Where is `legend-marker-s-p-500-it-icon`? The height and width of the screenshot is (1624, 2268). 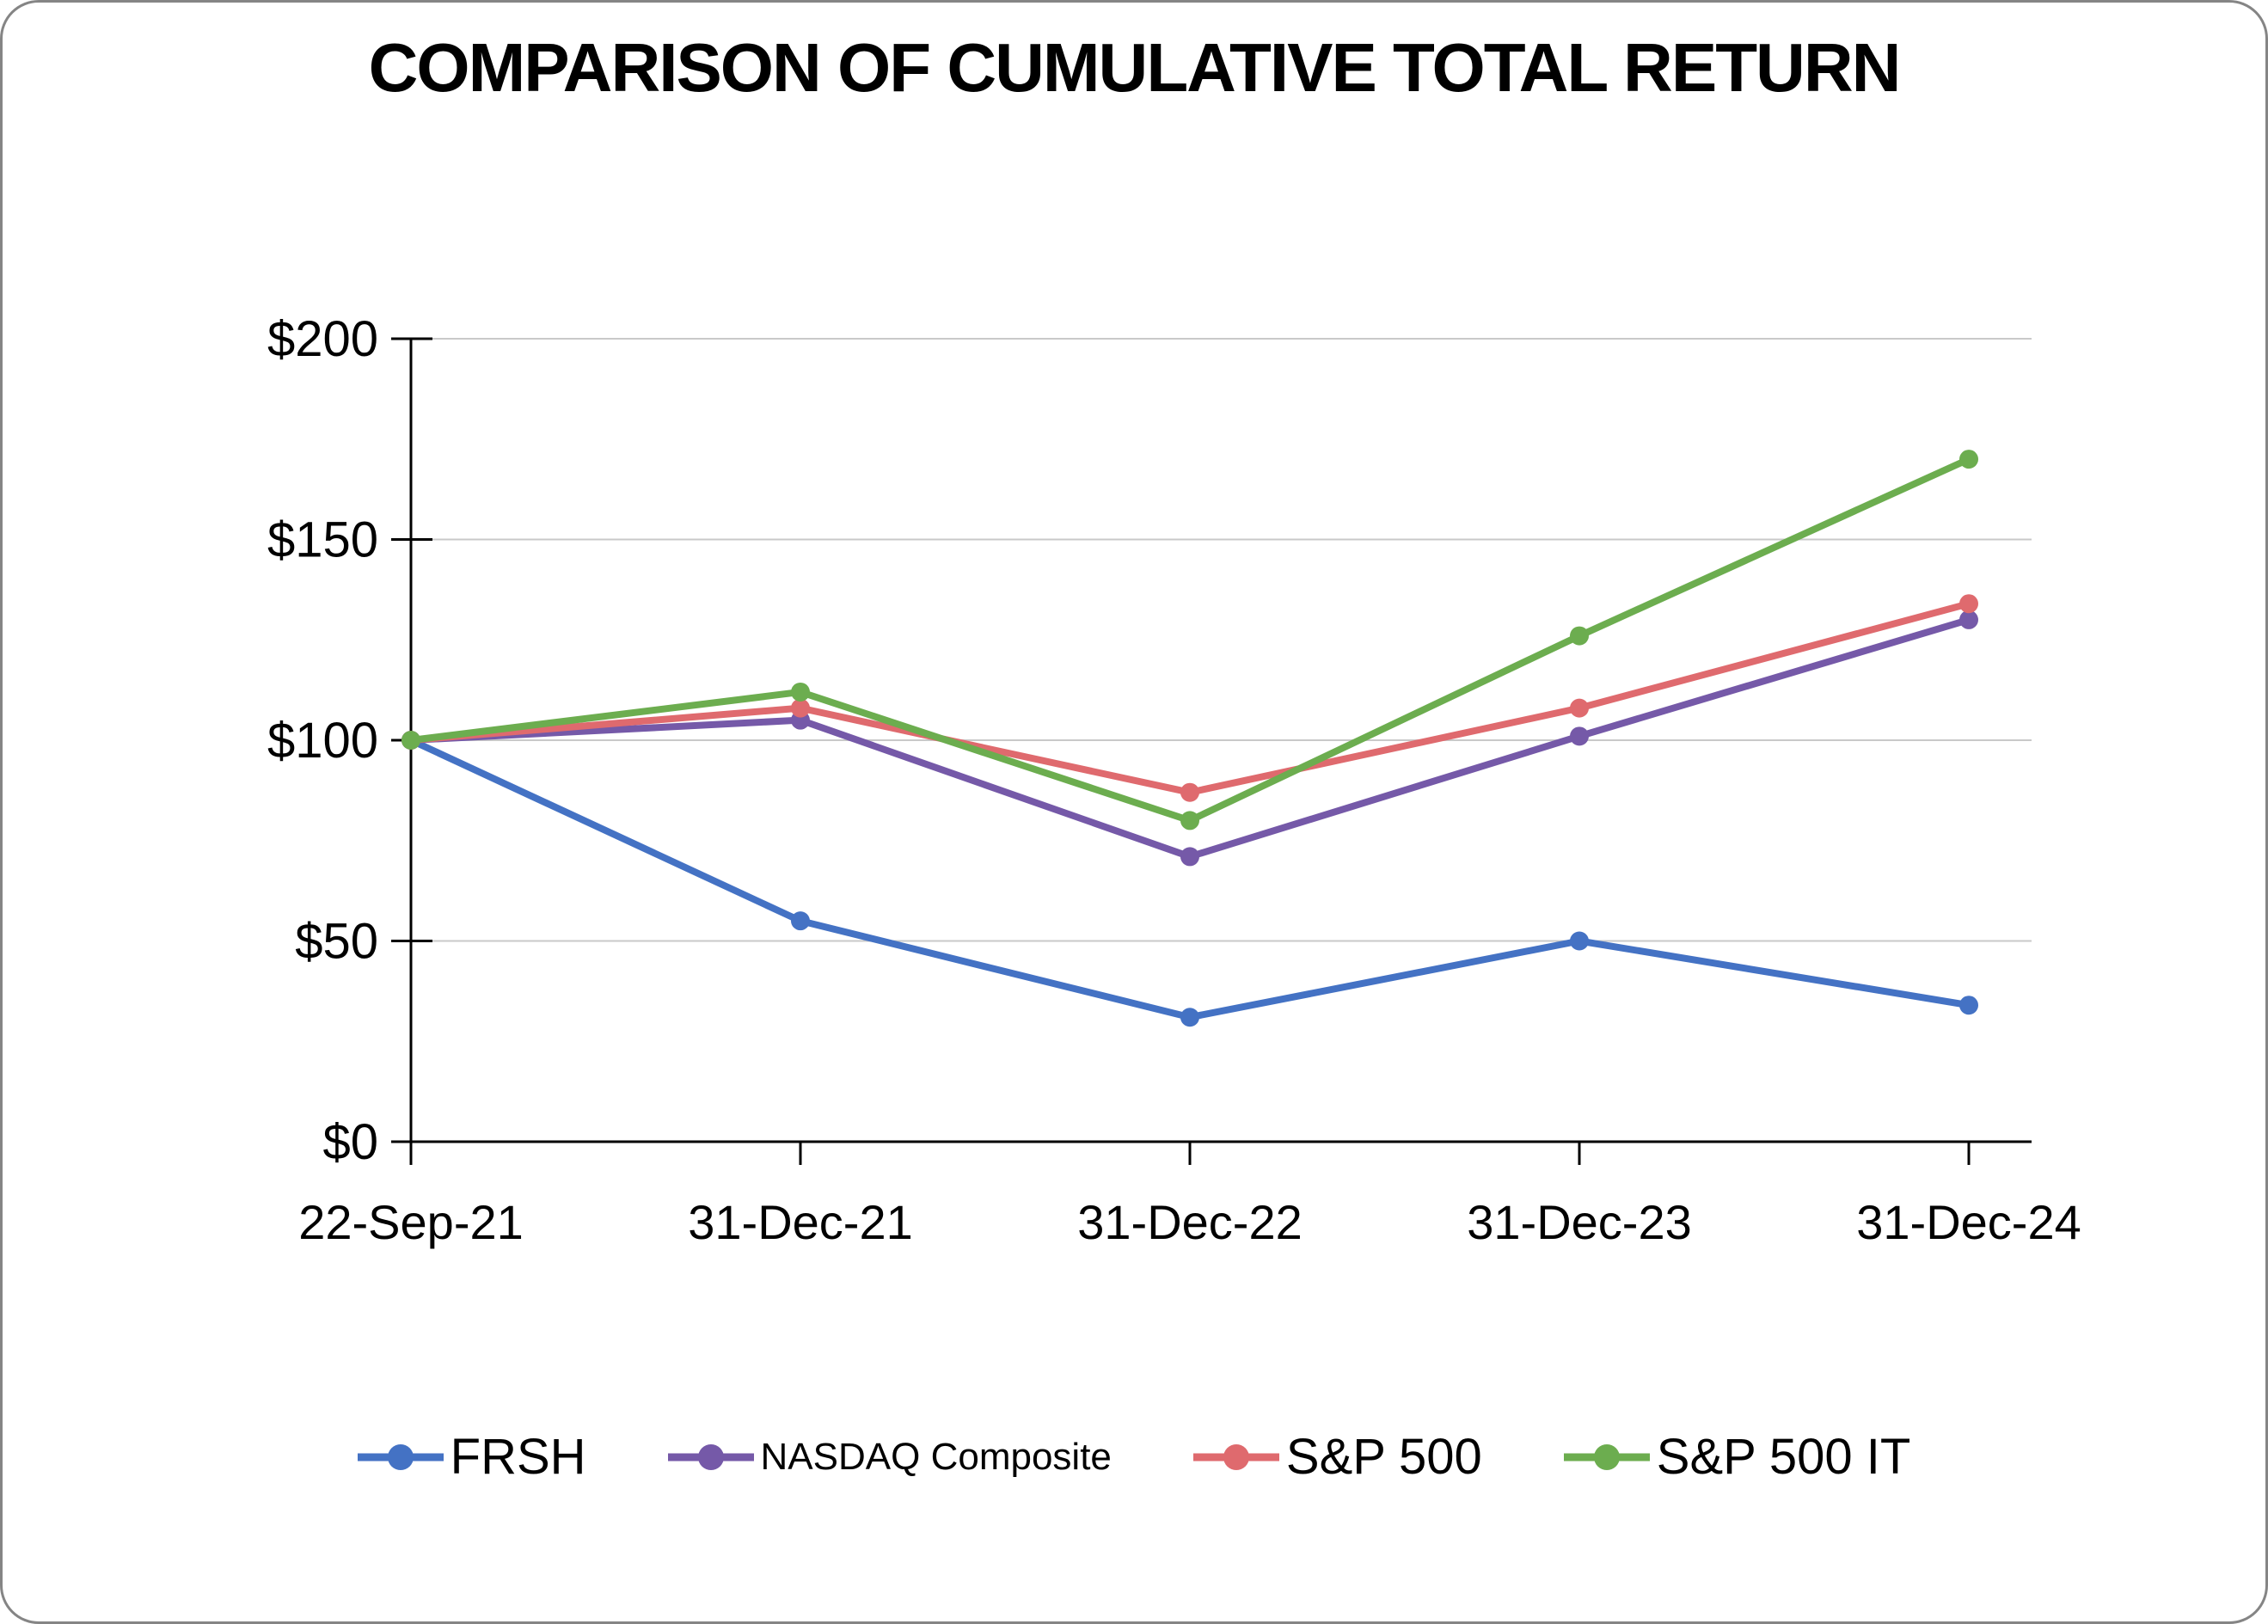 legend-marker-s-p-500-it-icon is located at coordinates (1606, 1456).